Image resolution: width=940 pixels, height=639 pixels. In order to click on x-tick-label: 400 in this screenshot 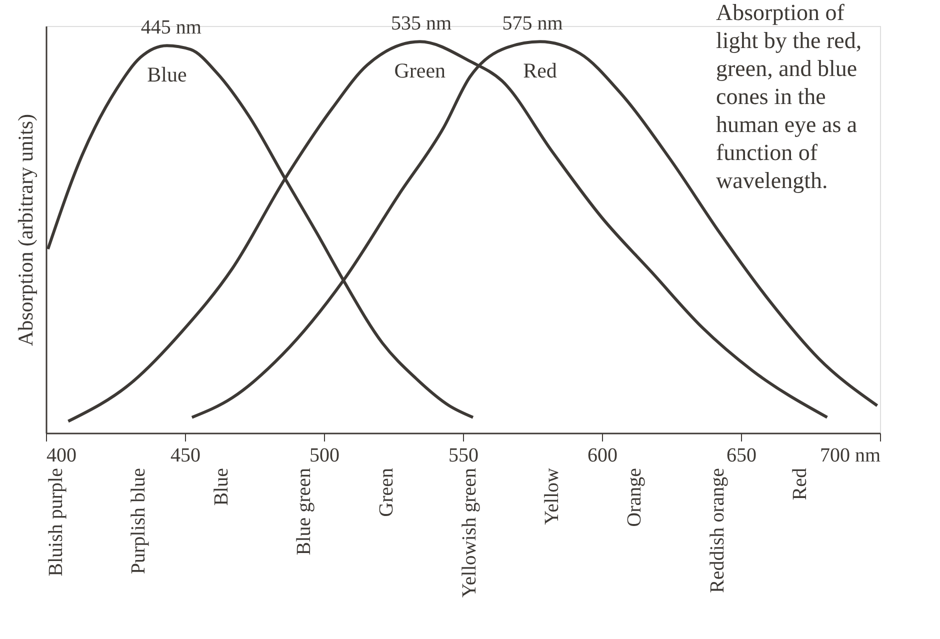, I will do `click(61, 455)`.